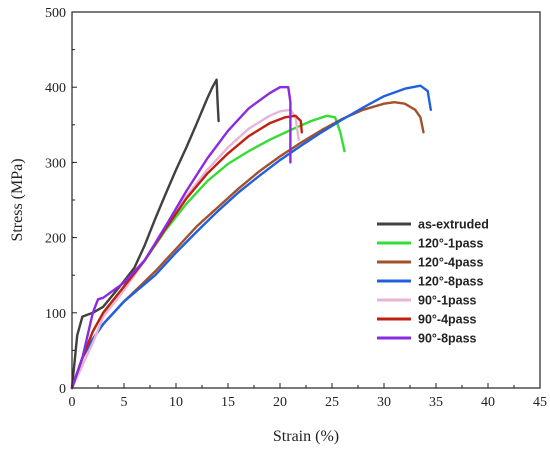  What do you see at coordinates (447, 339) in the screenshot?
I see `legend-label: 90°-8pass` at bounding box center [447, 339].